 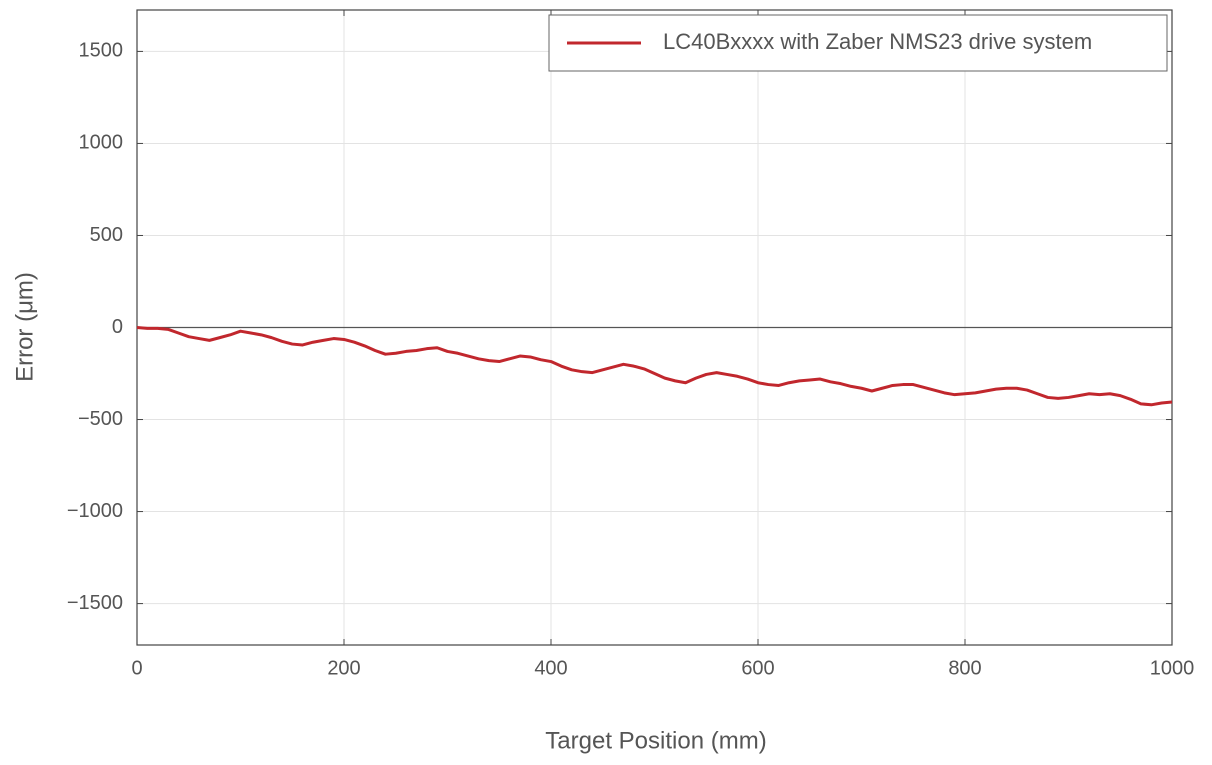 What do you see at coordinates (877, 41) in the screenshot?
I see `legend-label: LC40Bxxxx with Zaber NMS23 drive system` at bounding box center [877, 41].